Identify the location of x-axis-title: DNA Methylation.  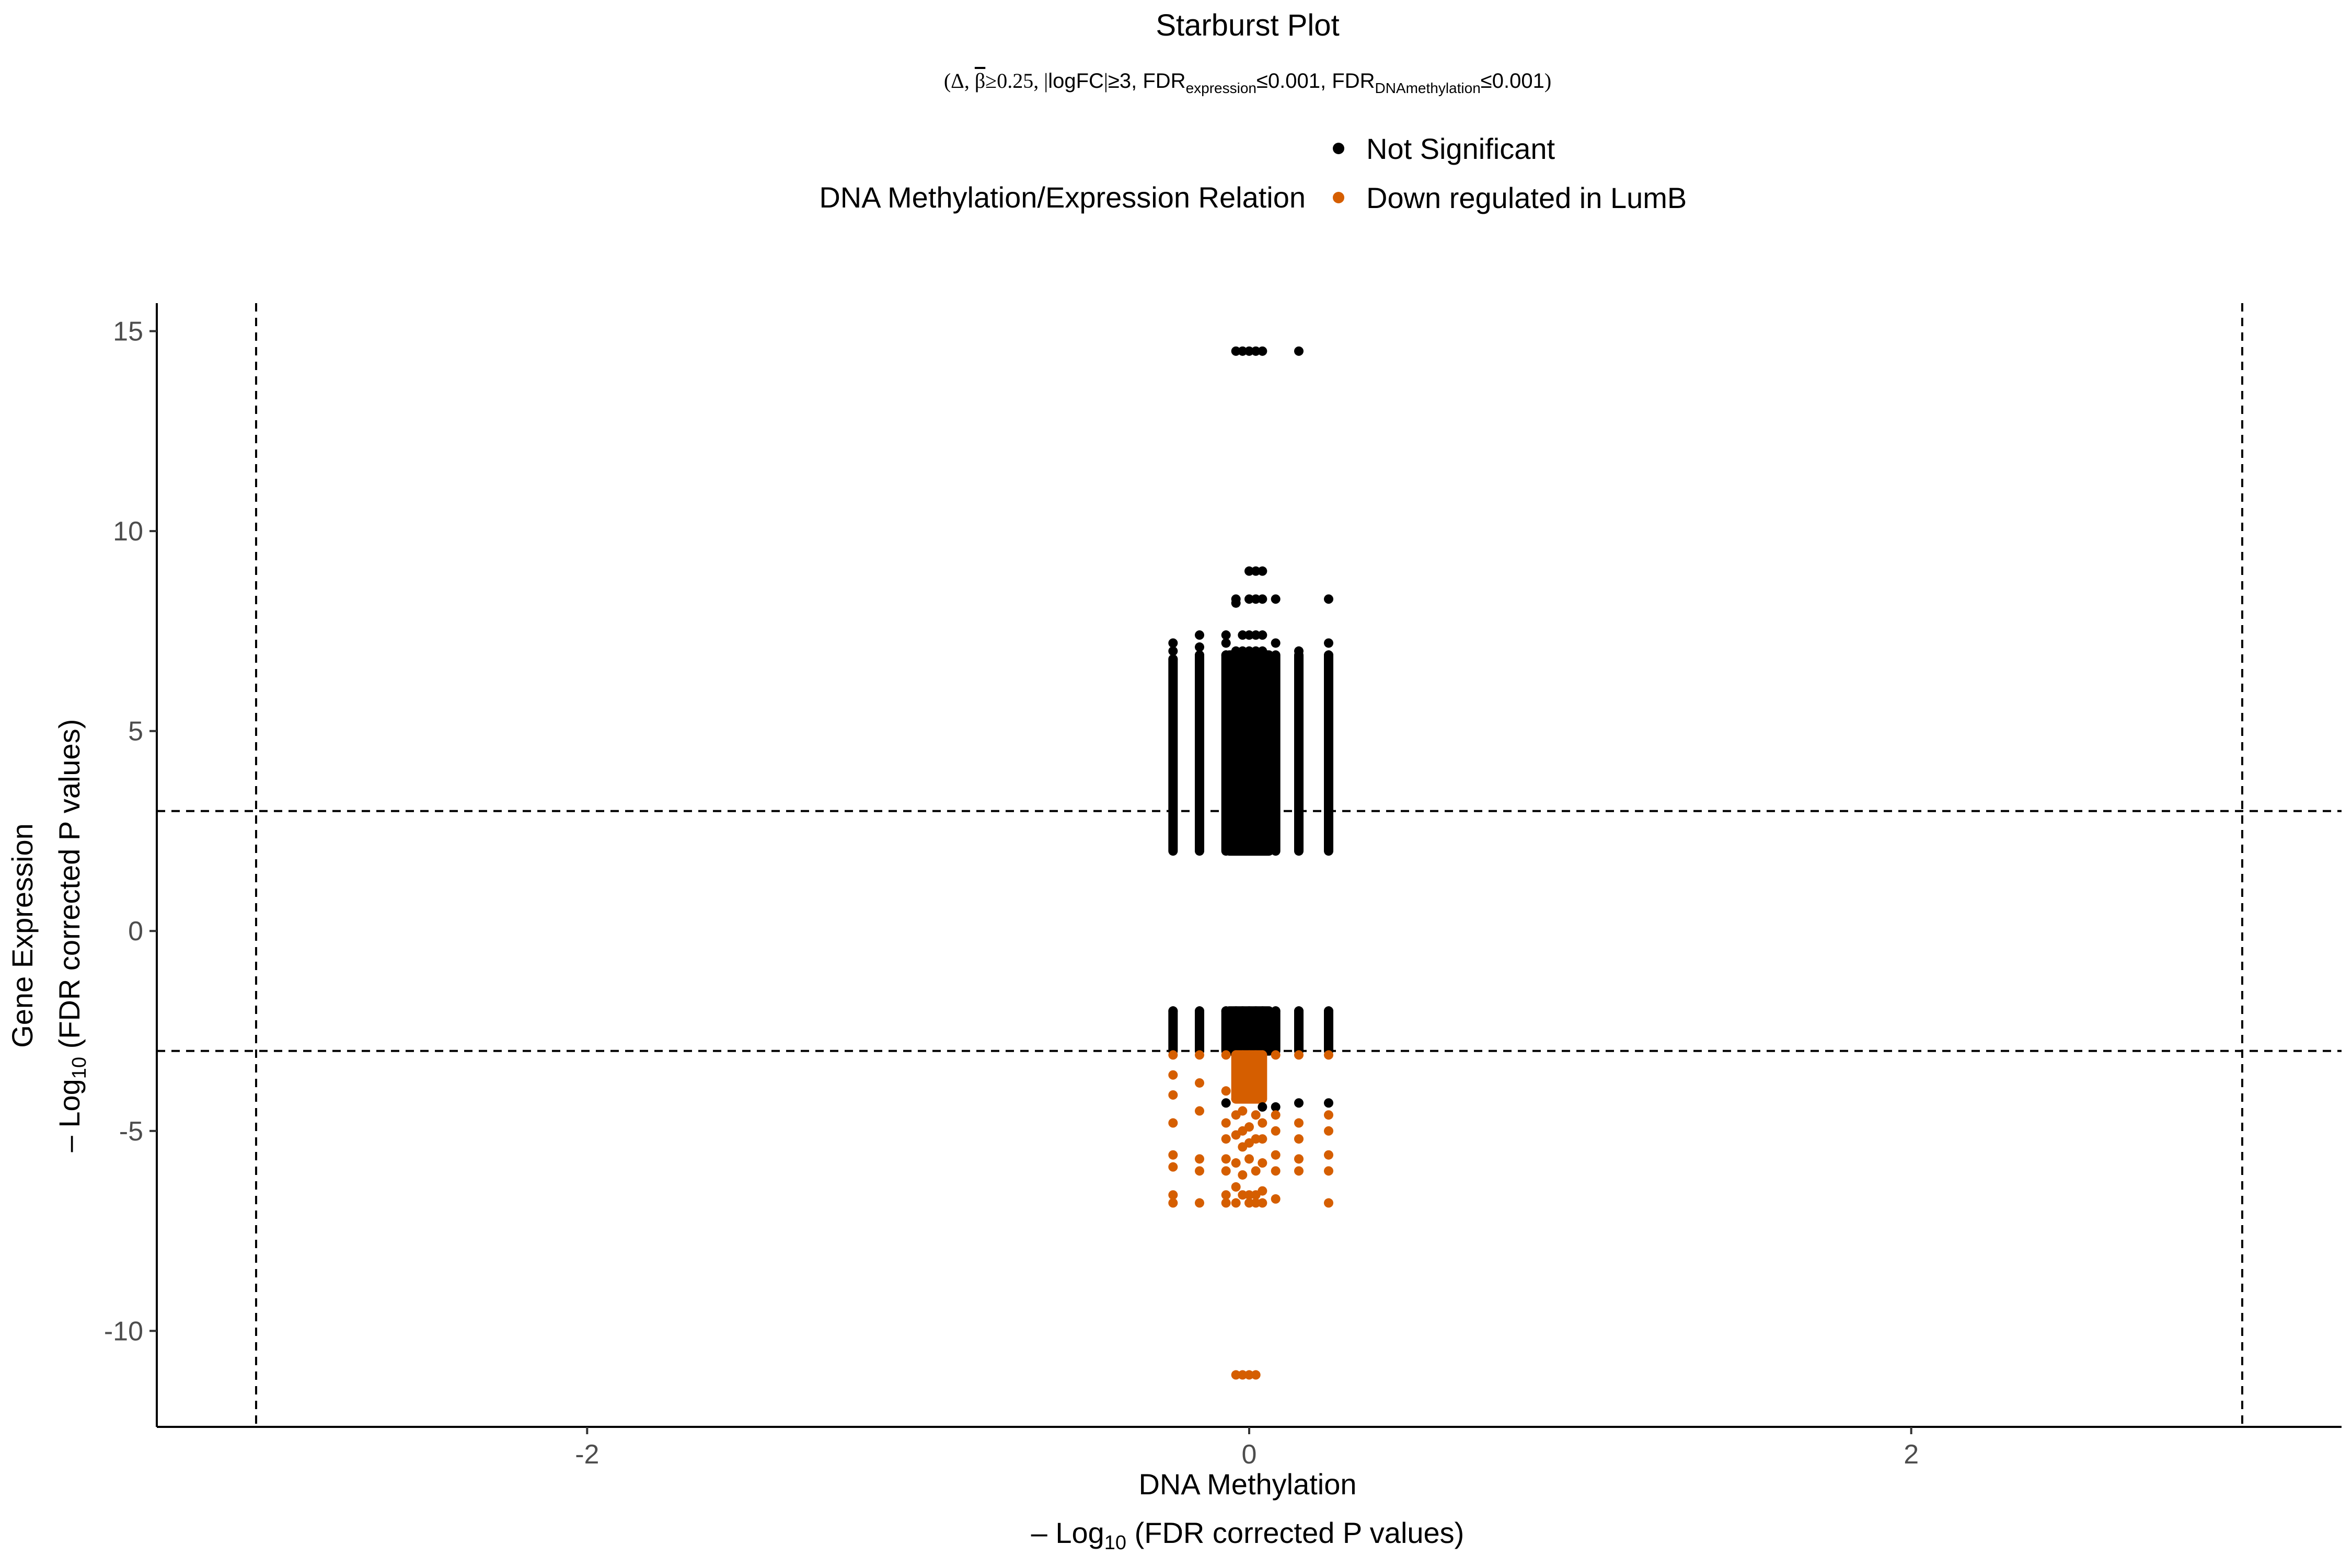
(1247, 1484).